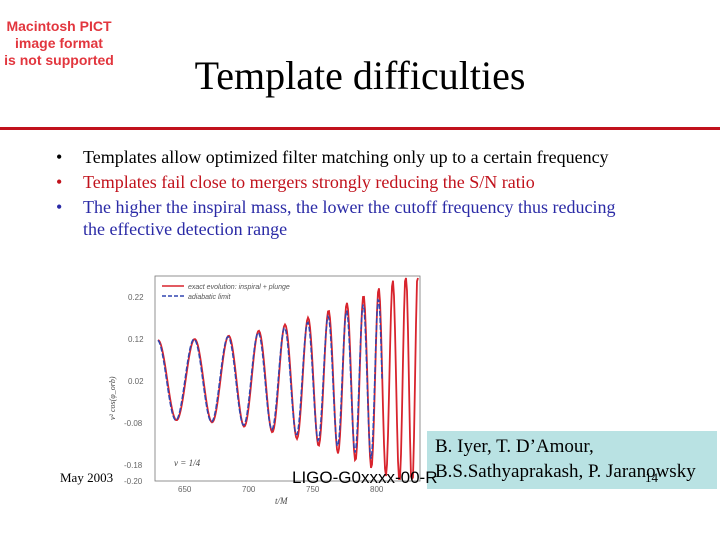 Image resolution: width=720 pixels, height=540 pixels. What do you see at coordinates (59, 60) in the screenshot?
I see `pict-notice-line: is not supported` at bounding box center [59, 60].